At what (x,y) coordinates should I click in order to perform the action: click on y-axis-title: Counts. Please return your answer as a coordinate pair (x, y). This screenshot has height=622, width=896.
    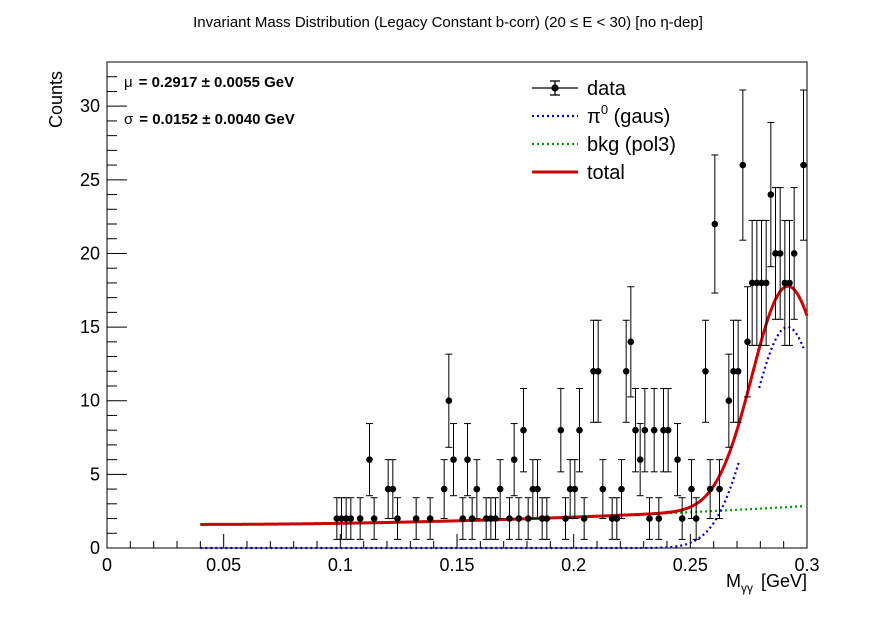
    Looking at the image, I should click on (56, 99).